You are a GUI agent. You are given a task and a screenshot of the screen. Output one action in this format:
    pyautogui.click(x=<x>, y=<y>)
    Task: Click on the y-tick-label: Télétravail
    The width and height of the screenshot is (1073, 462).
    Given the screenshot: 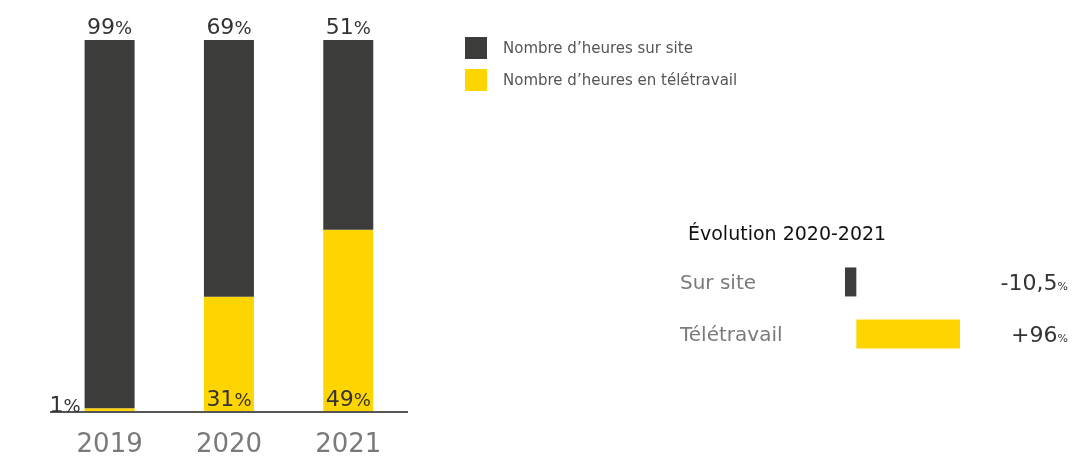 What is the action you would take?
    pyautogui.click(x=731, y=334)
    